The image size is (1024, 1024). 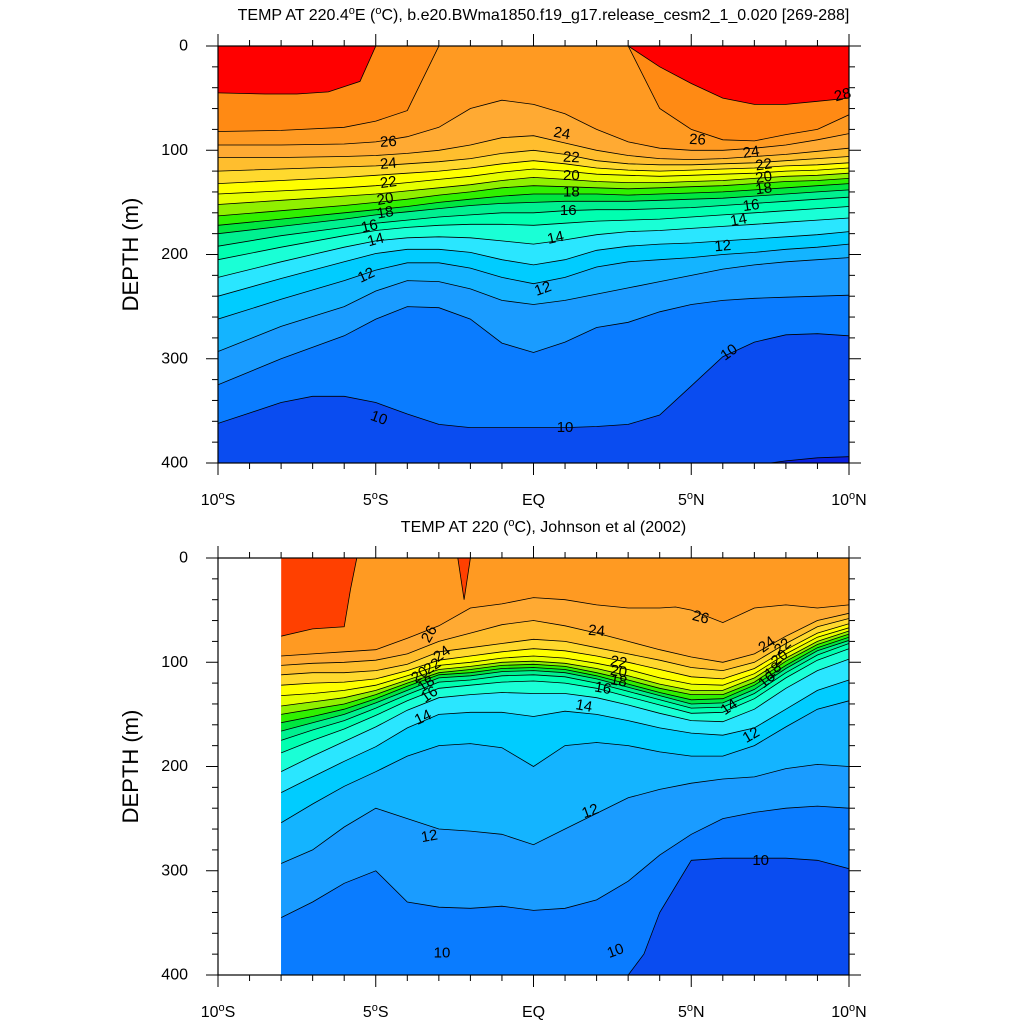 What do you see at coordinates (842, 95) in the screenshot?
I see `contour-label: 28` at bounding box center [842, 95].